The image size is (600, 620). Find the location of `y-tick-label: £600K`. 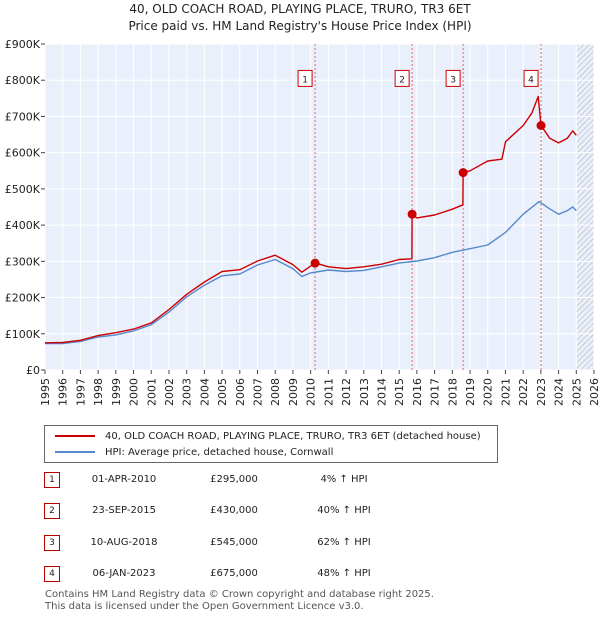

y-tick-label: £600K is located at coordinates (23, 153).